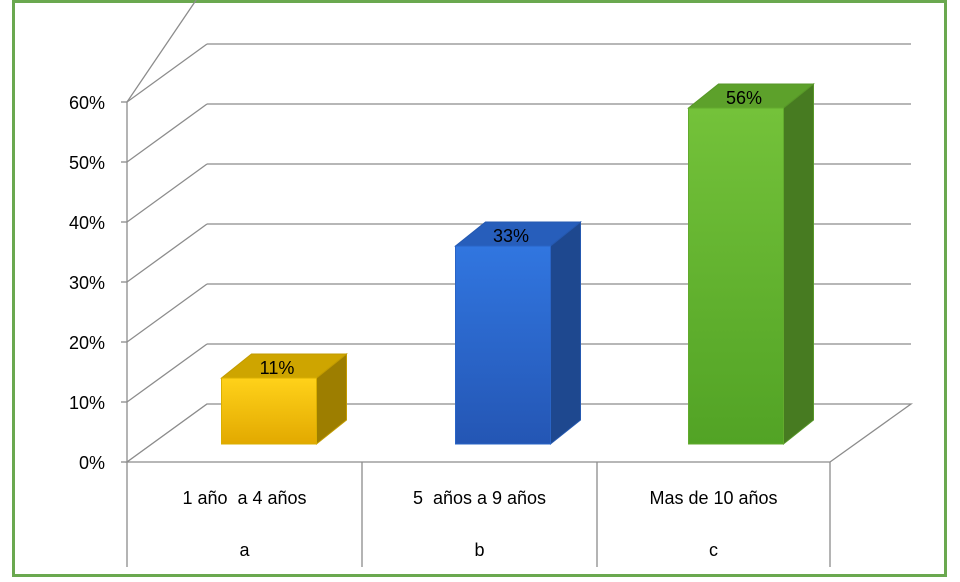 The height and width of the screenshot is (582, 960). I want to click on y-tick-label: 60%, so click(87, 103).